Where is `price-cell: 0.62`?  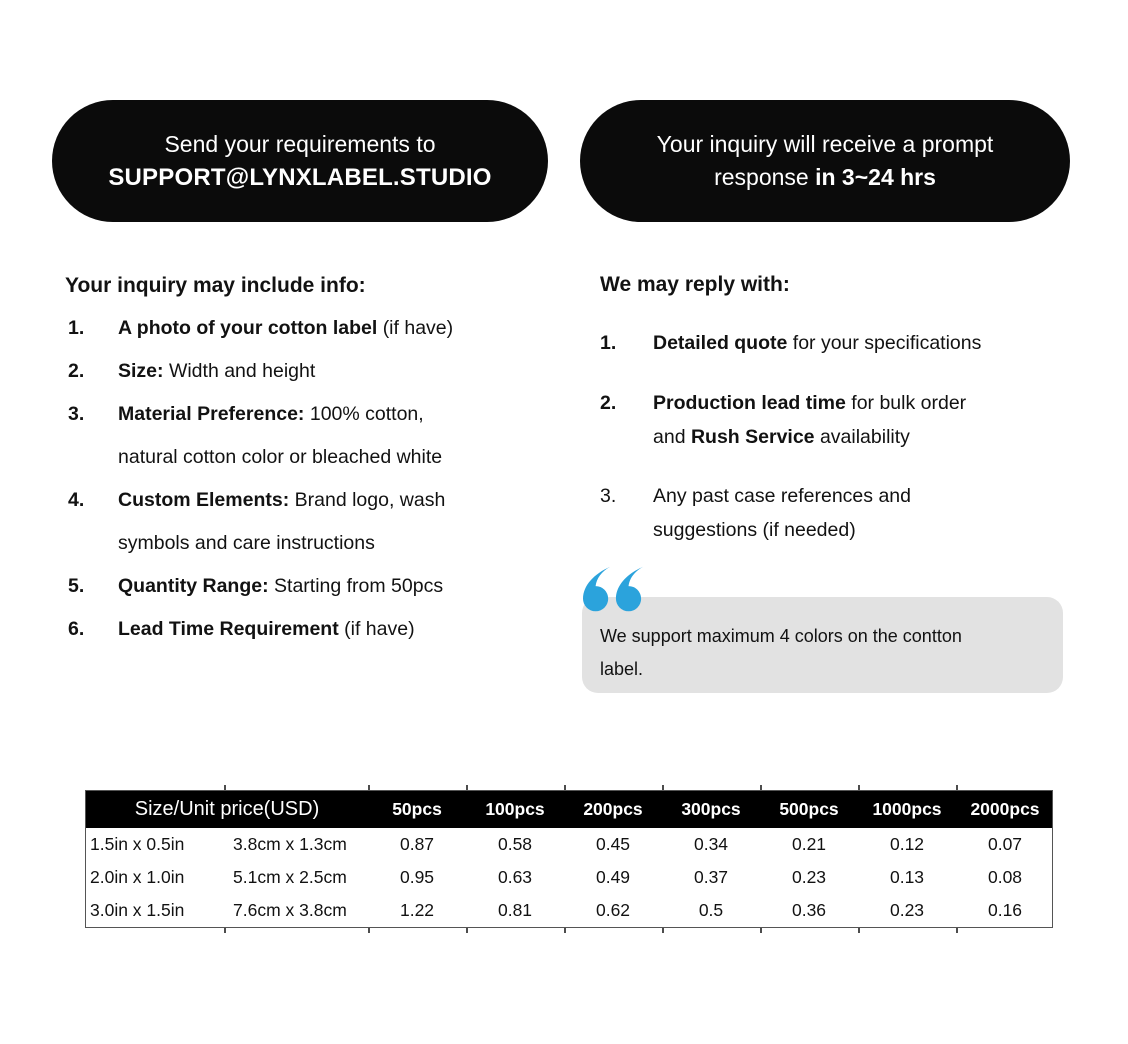
price-cell: 0.62 is located at coordinates (613, 910).